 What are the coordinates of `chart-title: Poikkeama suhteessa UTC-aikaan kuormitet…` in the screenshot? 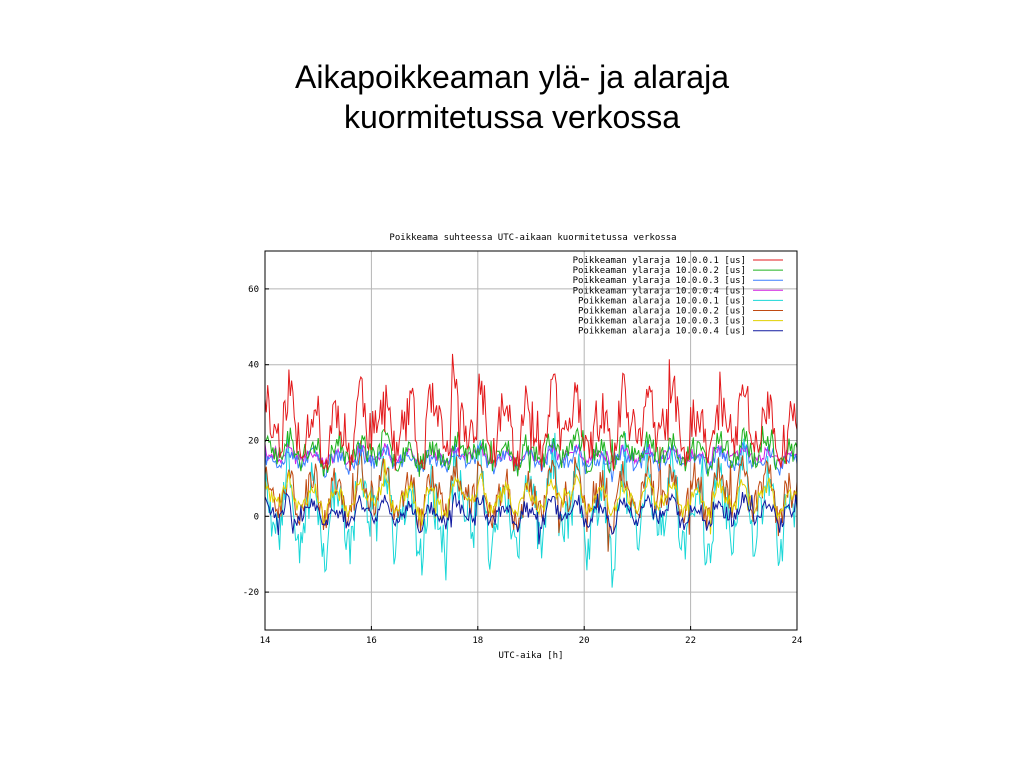 It's located at (532, 238).